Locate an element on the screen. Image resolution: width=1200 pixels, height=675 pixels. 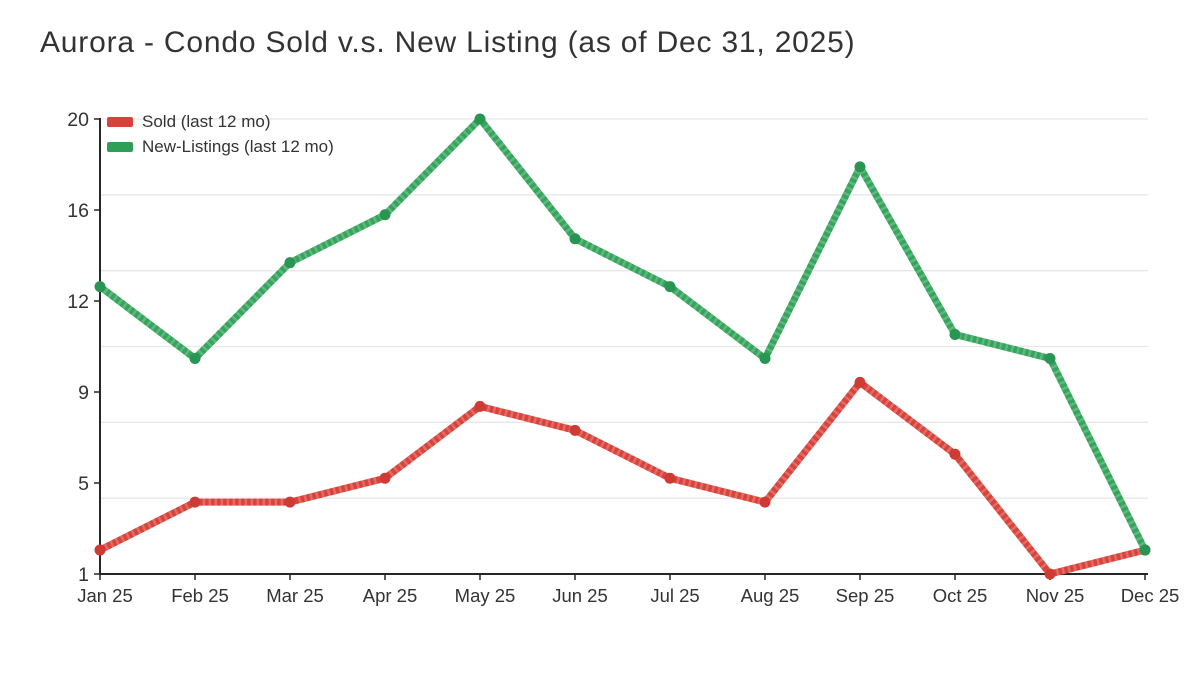
x-tick-label: Oct 25 is located at coordinates (960, 595).